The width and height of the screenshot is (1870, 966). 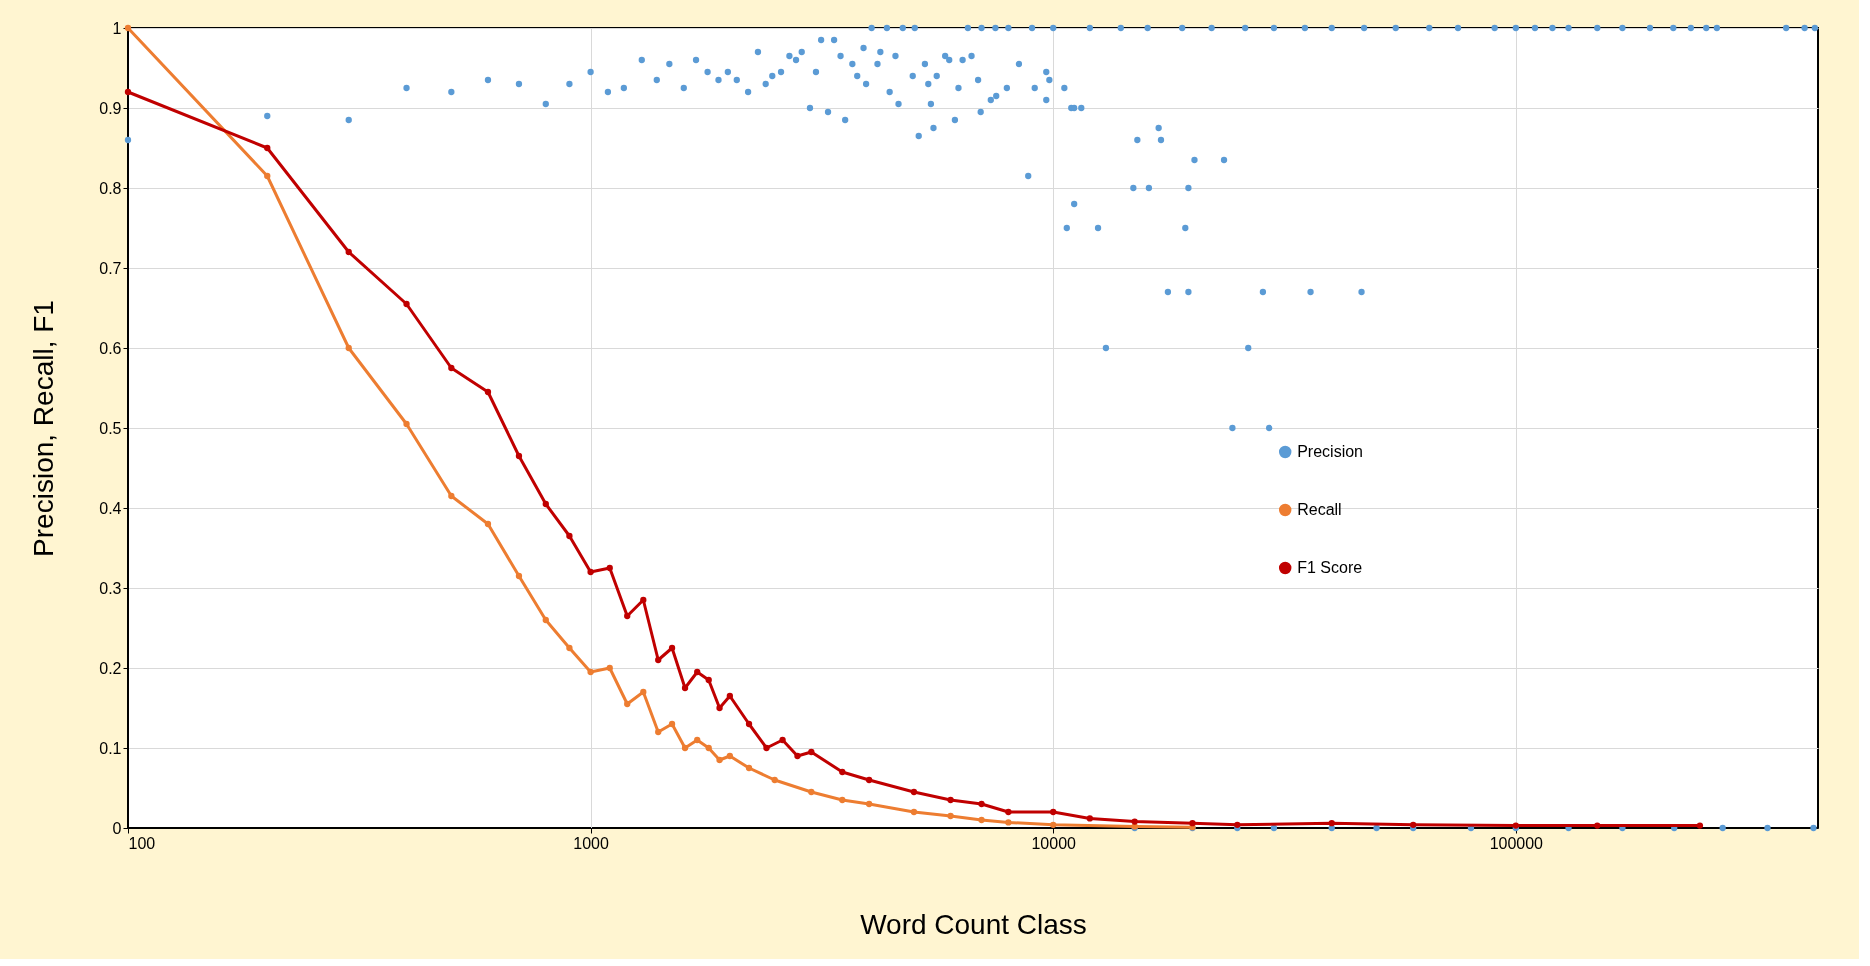 What do you see at coordinates (110, 428) in the screenshot?
I see `y-tick-label: 0.5` at bounding box center [110, 428].